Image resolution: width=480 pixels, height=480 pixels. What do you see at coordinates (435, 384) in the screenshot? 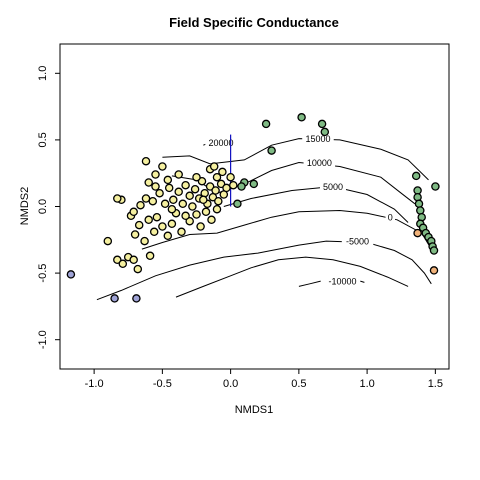
I see `x-tick-label: 1.5` at bounding box center [435, 384].